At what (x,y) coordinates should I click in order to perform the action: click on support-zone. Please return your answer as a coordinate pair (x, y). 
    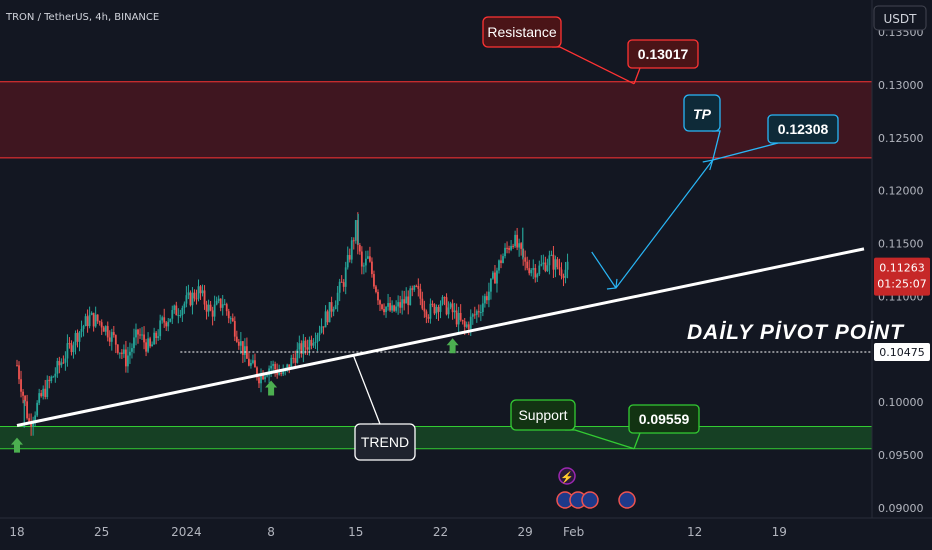
    Looking at the image, I should click on (436, 437).